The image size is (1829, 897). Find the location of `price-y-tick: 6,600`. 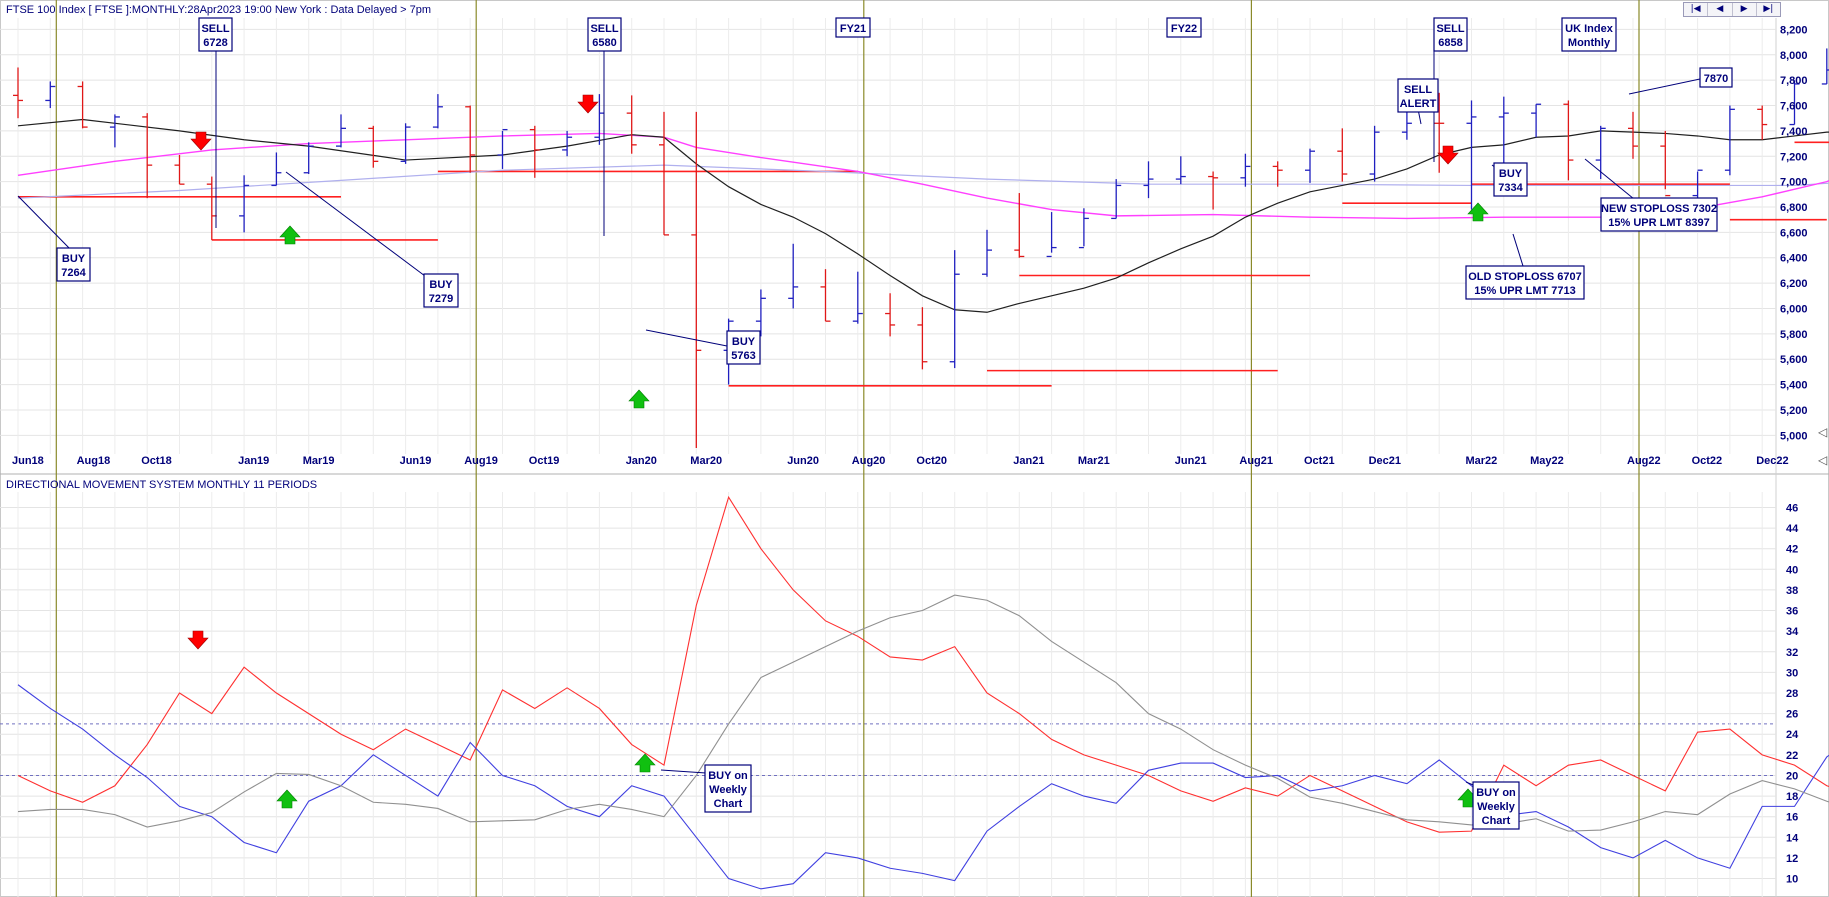

price-y-tick: 6,600 is located at coordinates (1794, 233).